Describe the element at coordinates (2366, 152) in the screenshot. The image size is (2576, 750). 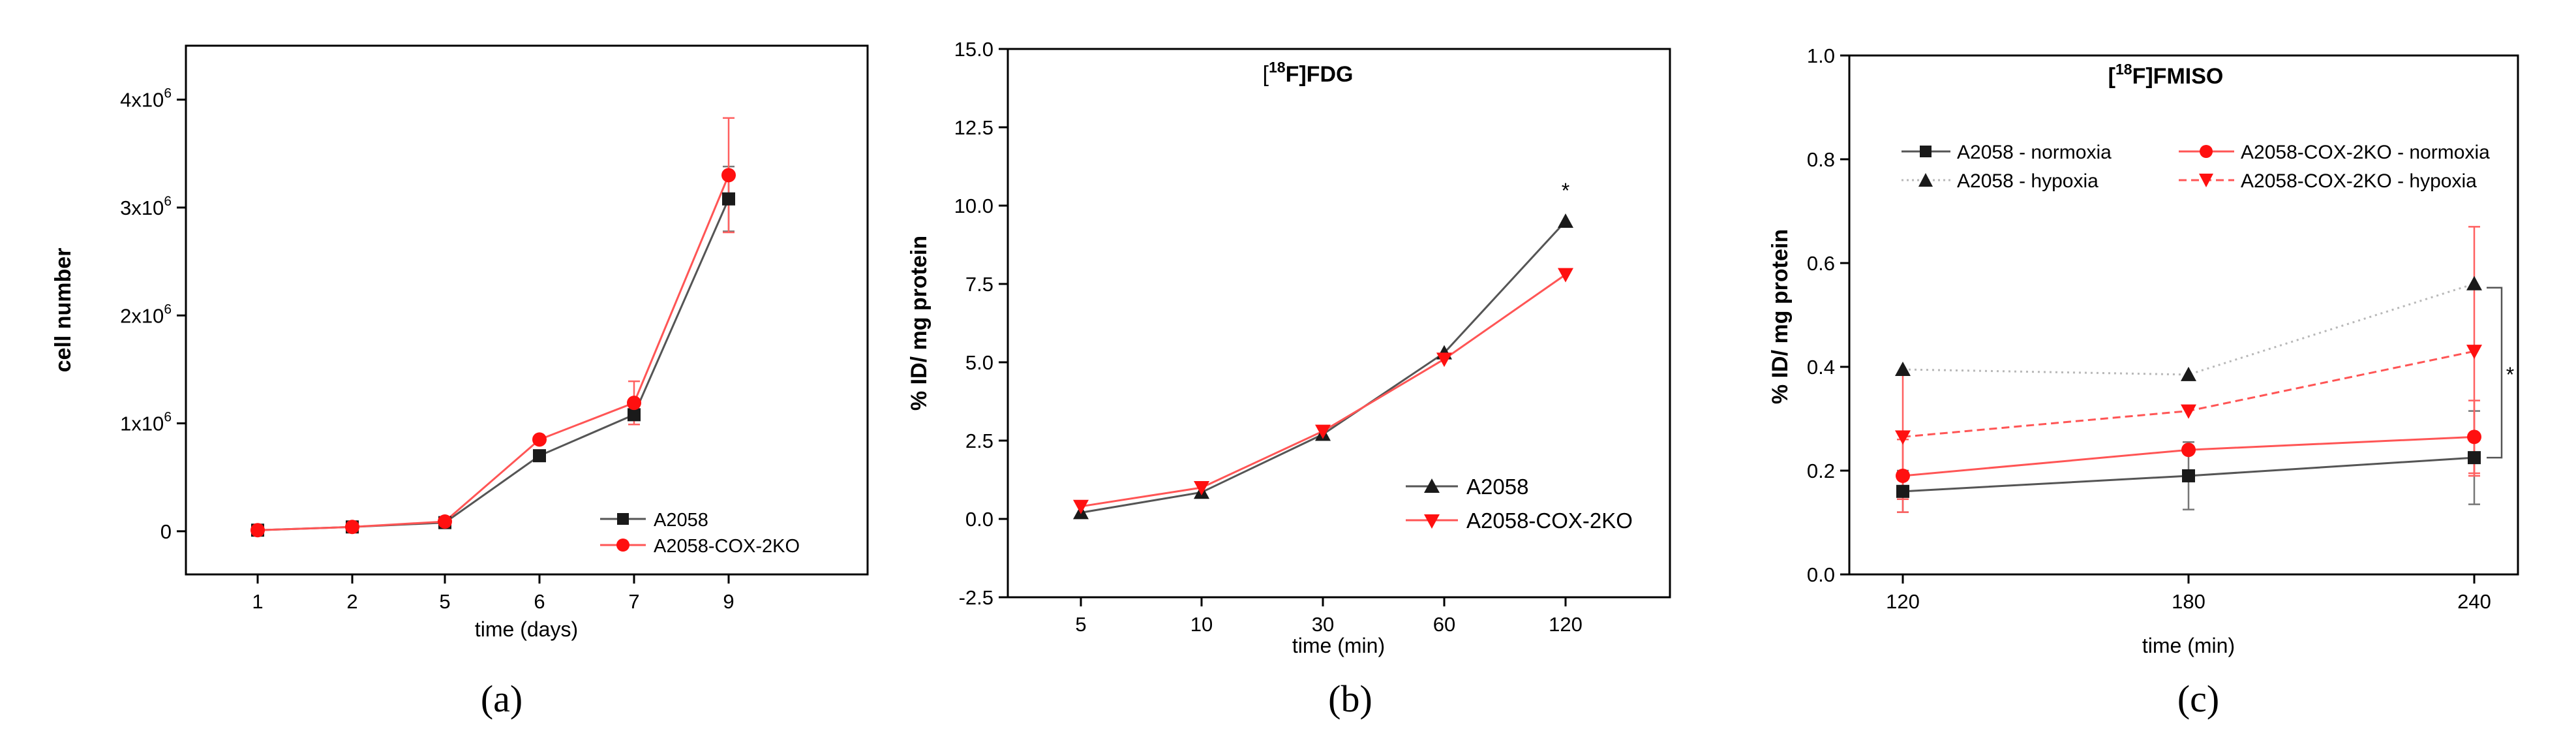
I see `legend-c-label-3: A2058-COX-2KO - normoxia` at that location.